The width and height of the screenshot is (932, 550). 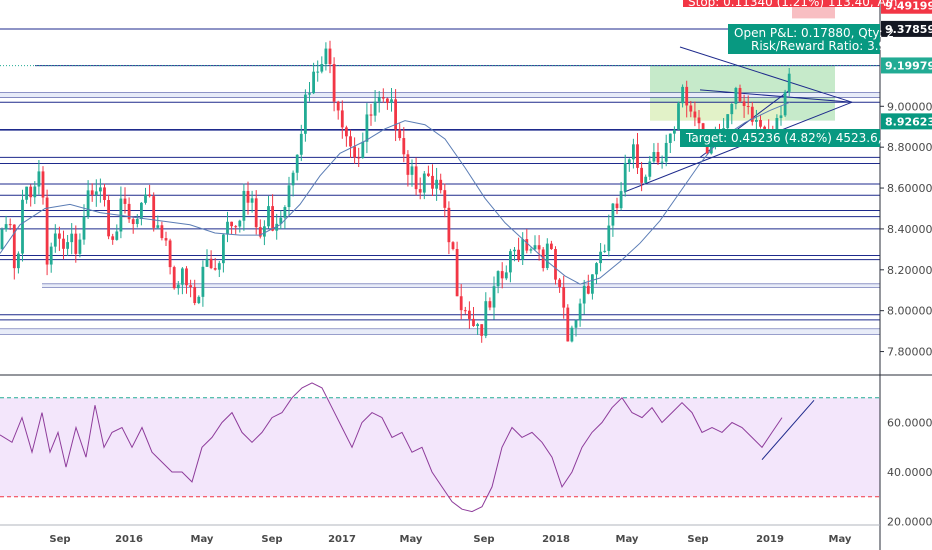 I want to click on y-tick-label: 8.60000, so click(x=909, y=188).